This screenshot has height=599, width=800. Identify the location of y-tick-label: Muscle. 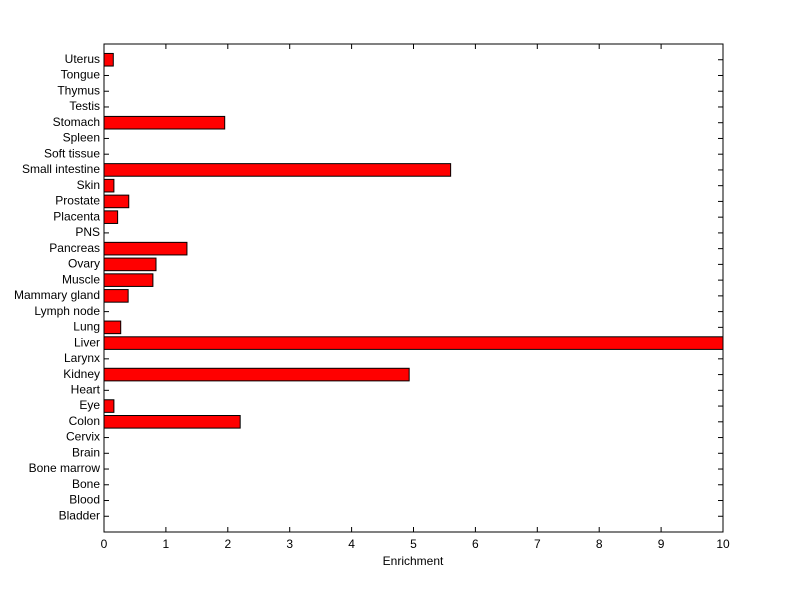
(81, 279).